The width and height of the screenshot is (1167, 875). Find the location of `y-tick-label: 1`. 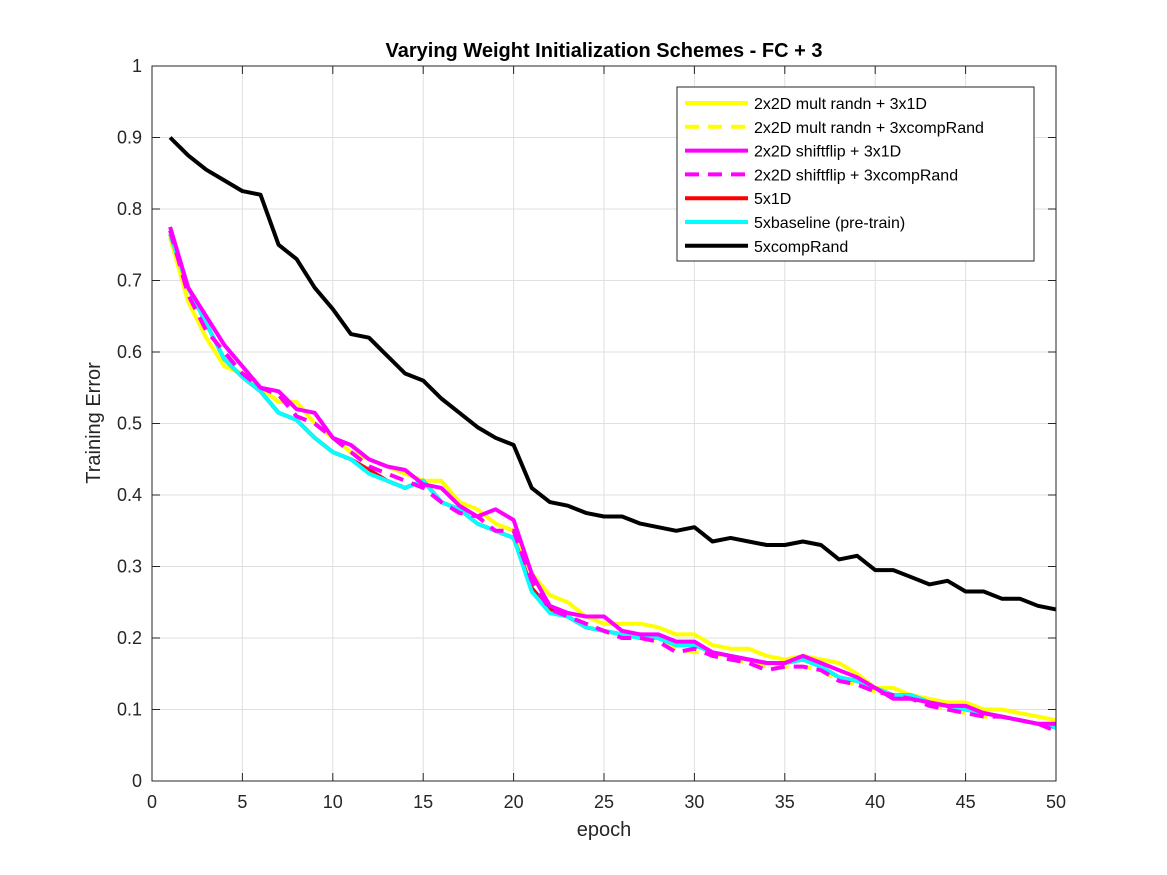

y-tick-label: 1 is located at coordinates (137, 66).